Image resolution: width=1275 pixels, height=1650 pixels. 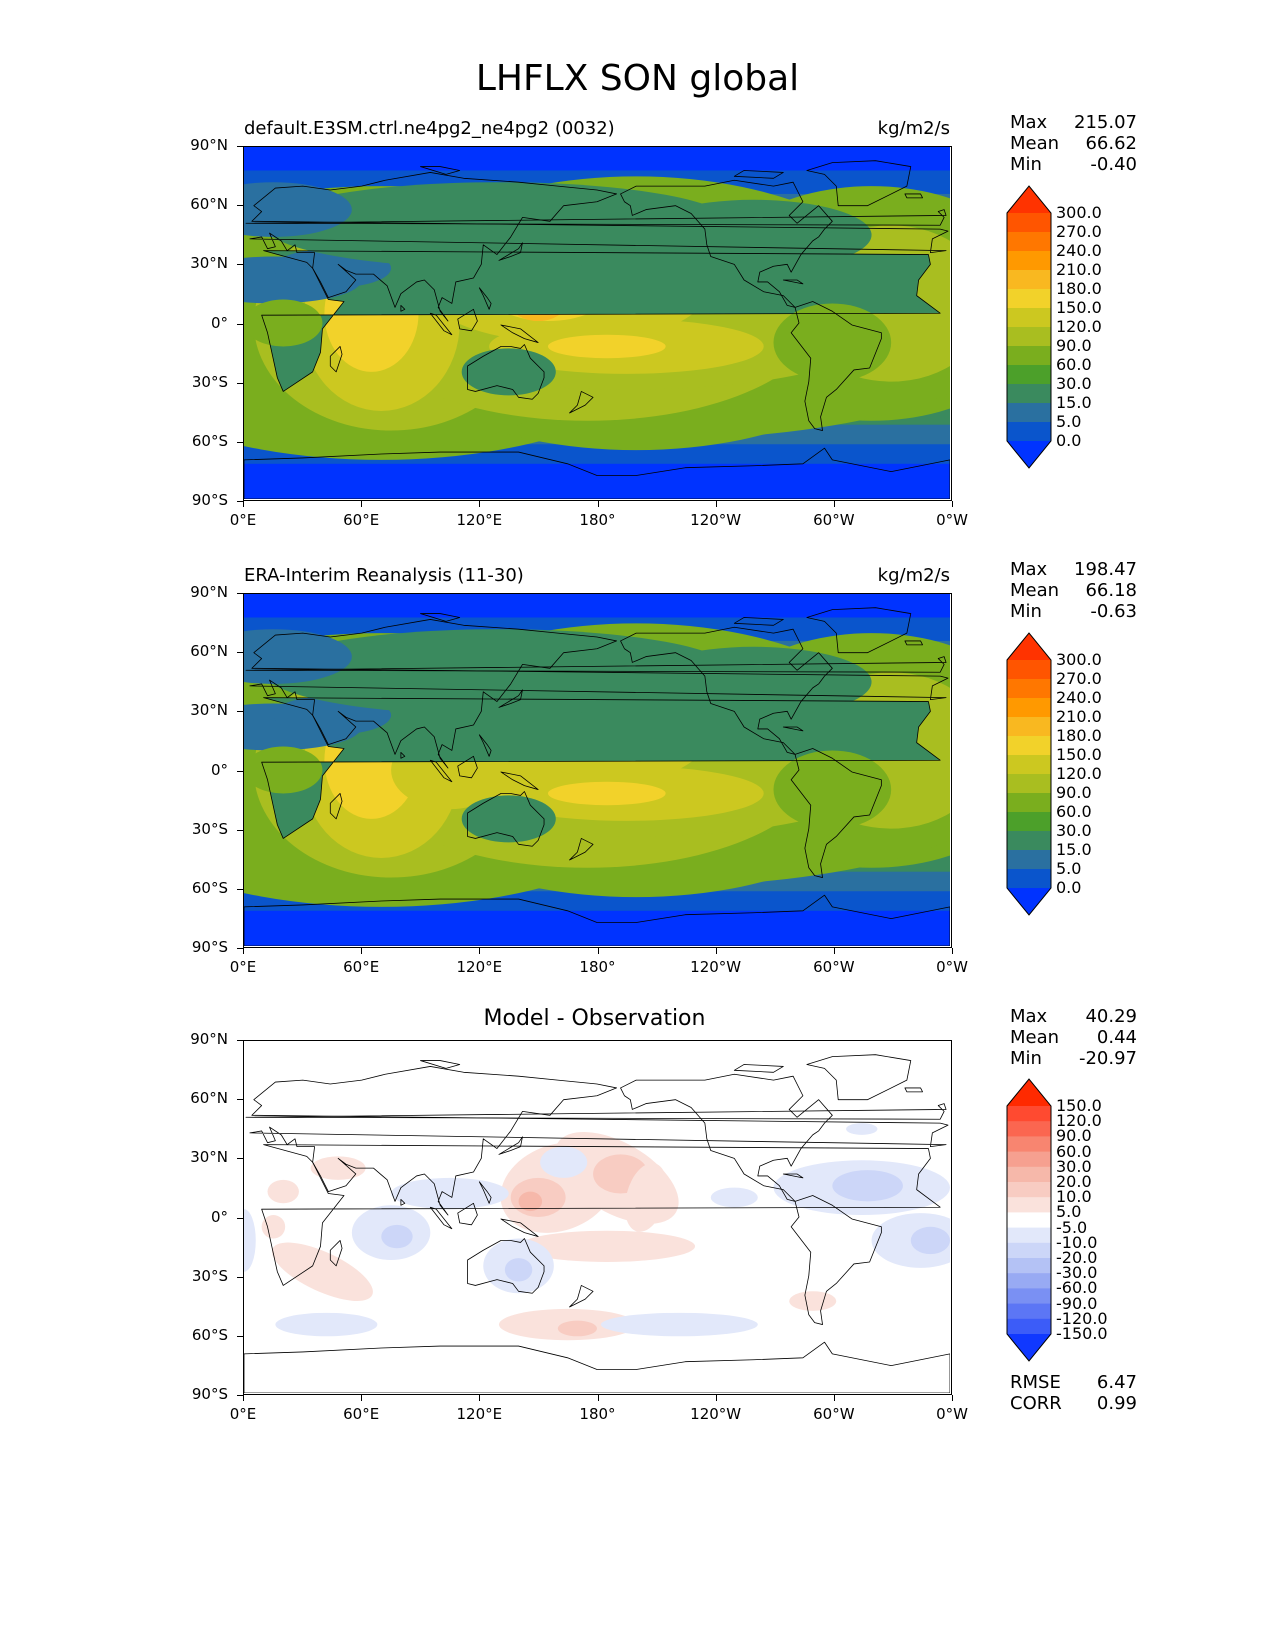 What do you see at coordinates (1069, 887) in the screenshot?
I see `colorbar-tick-label: 0.0` at bounding box center [1069, 887].